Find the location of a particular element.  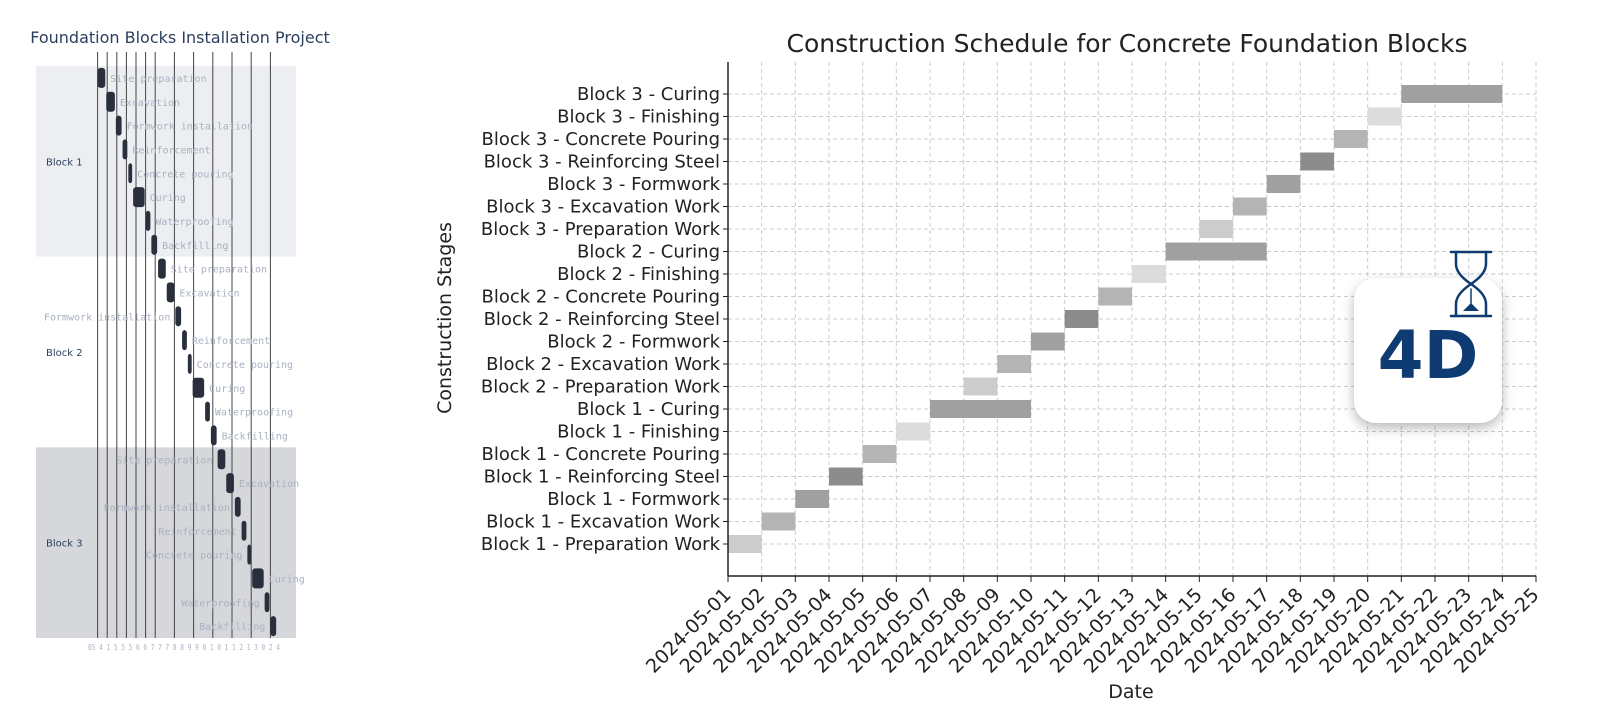

x-tick-label: 2024-05-08 is located at coordinates (925, 631).